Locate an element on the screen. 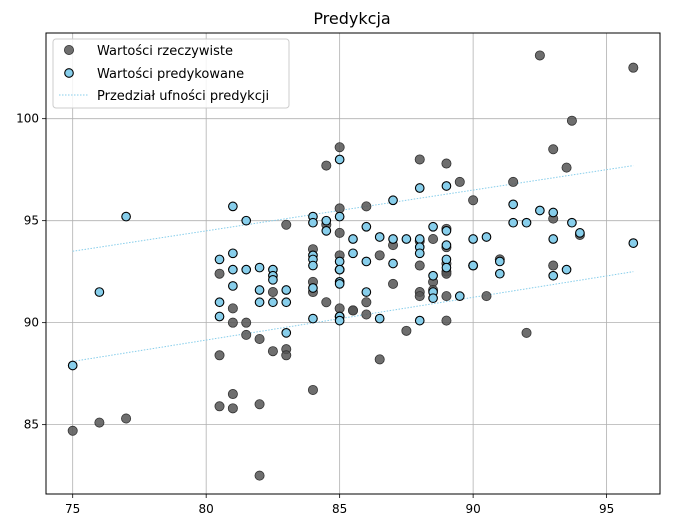 Image resolution: width=676 pixels, height=532 pixels. legend-label: Wartości predykowane is located at coordinates (170, 74).